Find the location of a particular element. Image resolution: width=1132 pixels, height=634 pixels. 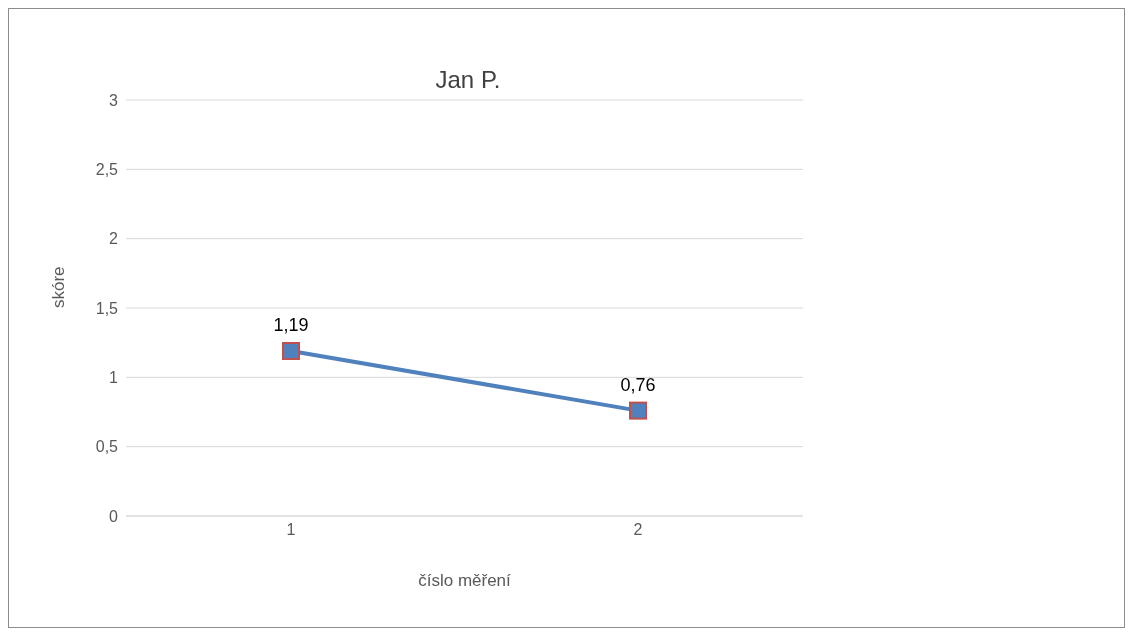

y-tick-label: 1 is located at coordinates (114, 378).